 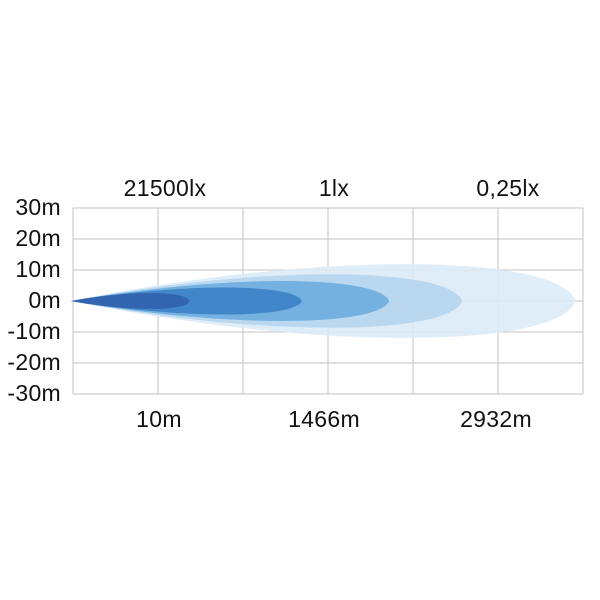 What do you see at coordinates (508, 188) in the screenshot?
I see `top-label-025lx: 0,25lx` at bounding box center [508, 188].